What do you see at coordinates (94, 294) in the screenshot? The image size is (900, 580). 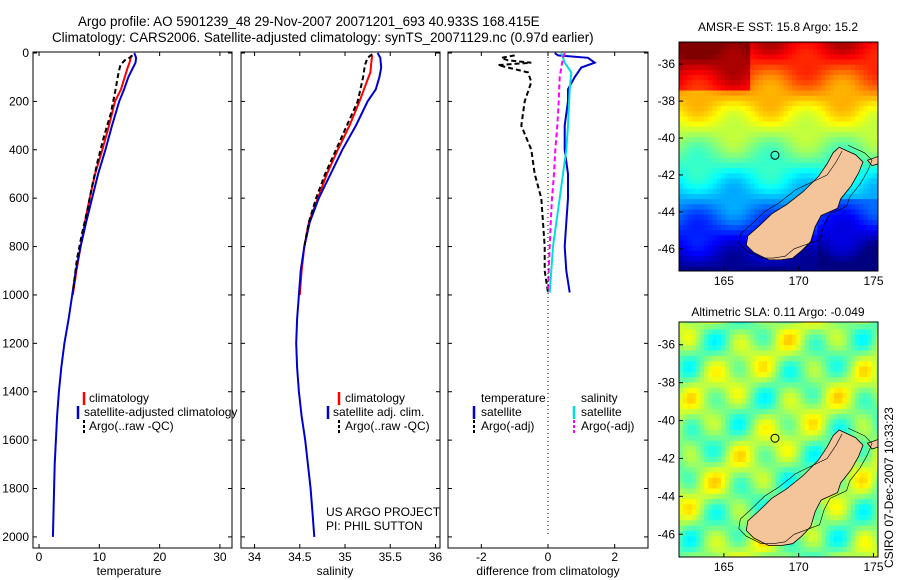 I see `temperature-series-line-satellite-adjusted-climatology` at bounding box center [94, 294].